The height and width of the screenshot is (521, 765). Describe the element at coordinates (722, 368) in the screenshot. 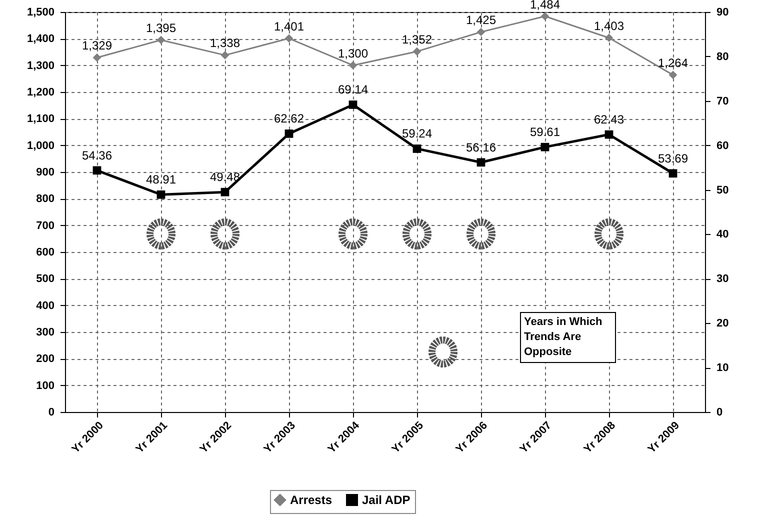

I see `y2-tick-label: 10` at that location.